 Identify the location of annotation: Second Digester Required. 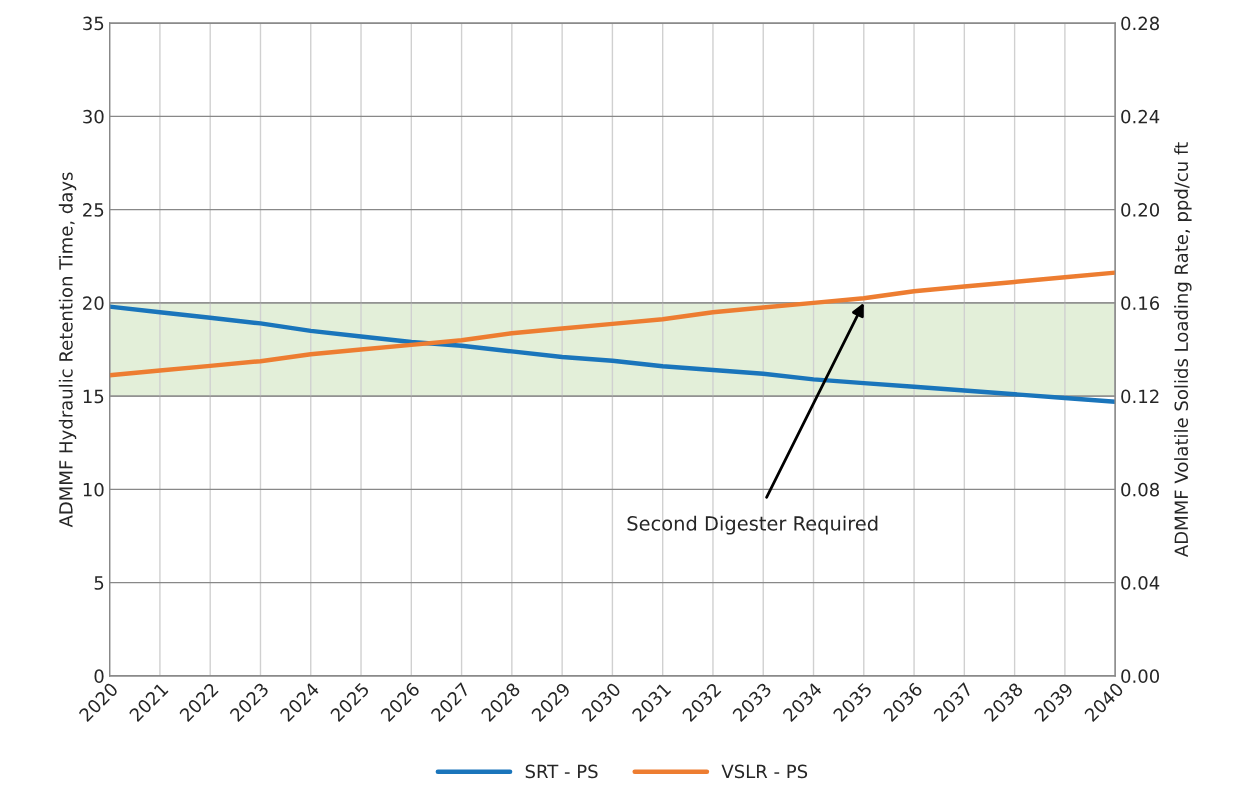
(752, 525).